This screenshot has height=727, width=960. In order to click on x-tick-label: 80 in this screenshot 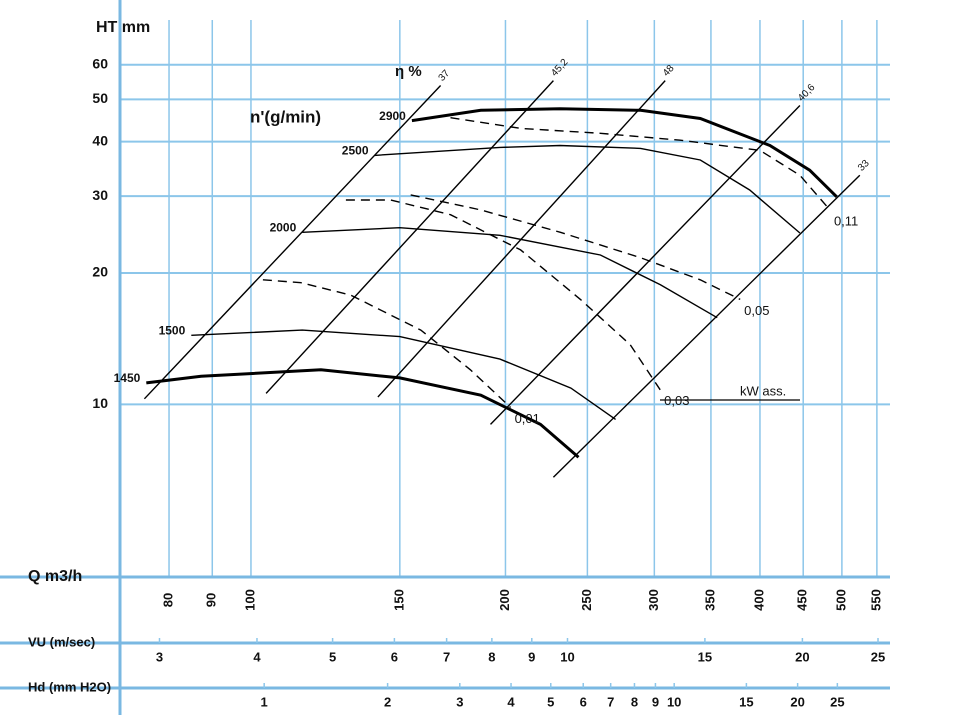, I will do `click(167, 600)`.